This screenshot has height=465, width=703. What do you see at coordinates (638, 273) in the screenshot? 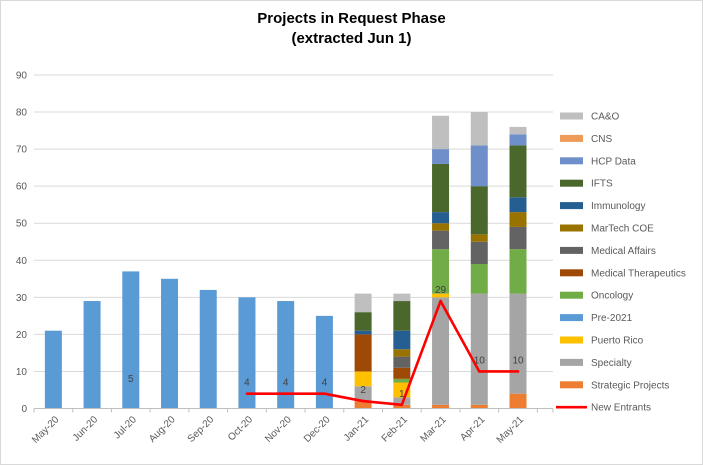
I see `legend-label: Medical Therapeutics` at bounding box center [638, 273].